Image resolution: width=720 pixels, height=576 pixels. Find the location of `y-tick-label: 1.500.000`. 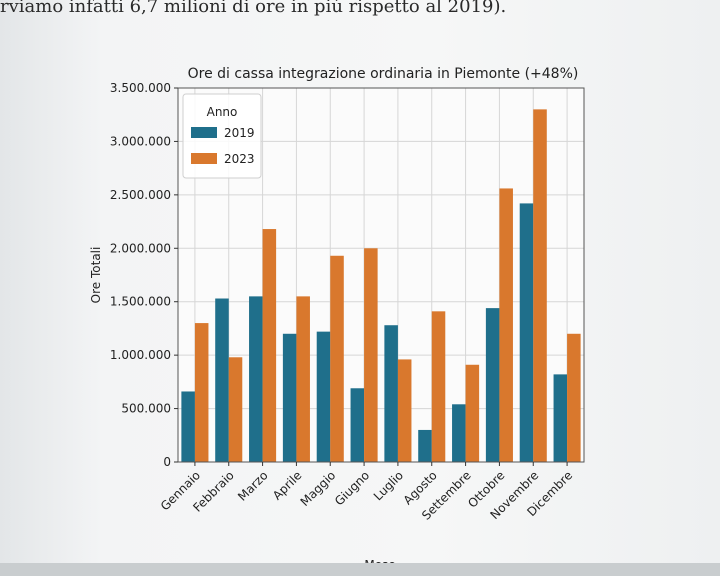

y-tick-label: 1.500.000 is located at coordinates (140, 302).